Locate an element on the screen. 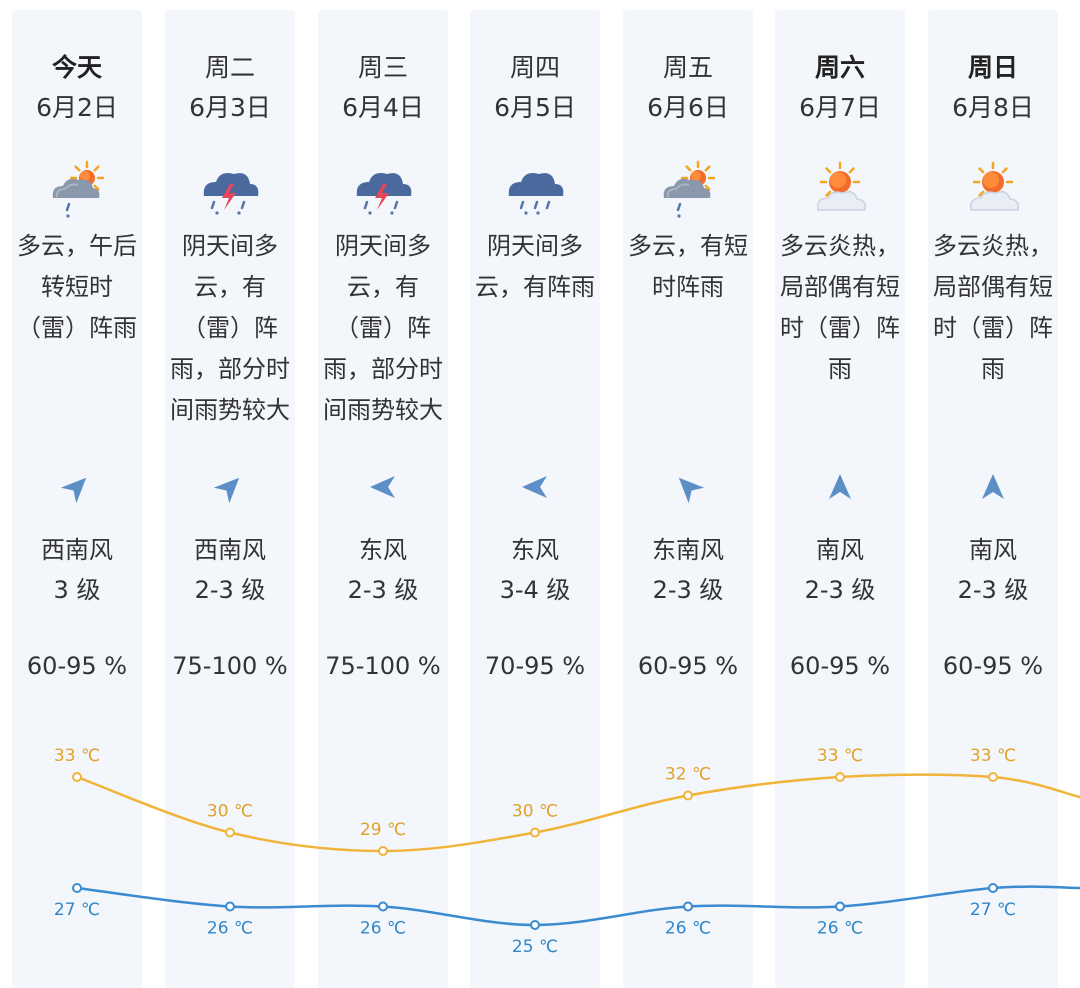  forecast-day: 周六 6月7日 多云炎热， 局部偶有短 时（雷）阵雨 南风 2-3 级 60-95 % is located at coordinates (840, 360).